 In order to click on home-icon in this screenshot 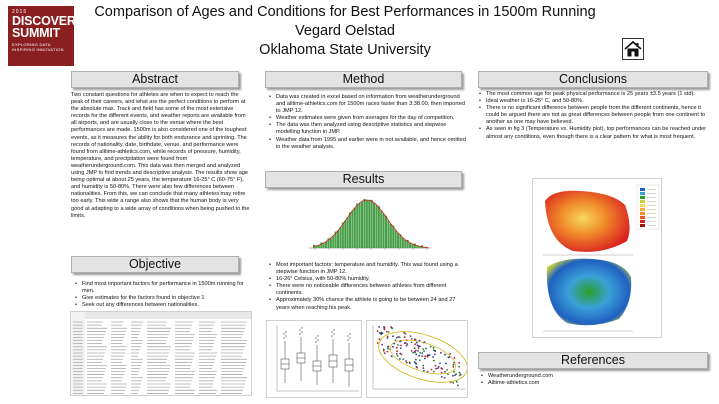, I will do `click(633, 49)`.